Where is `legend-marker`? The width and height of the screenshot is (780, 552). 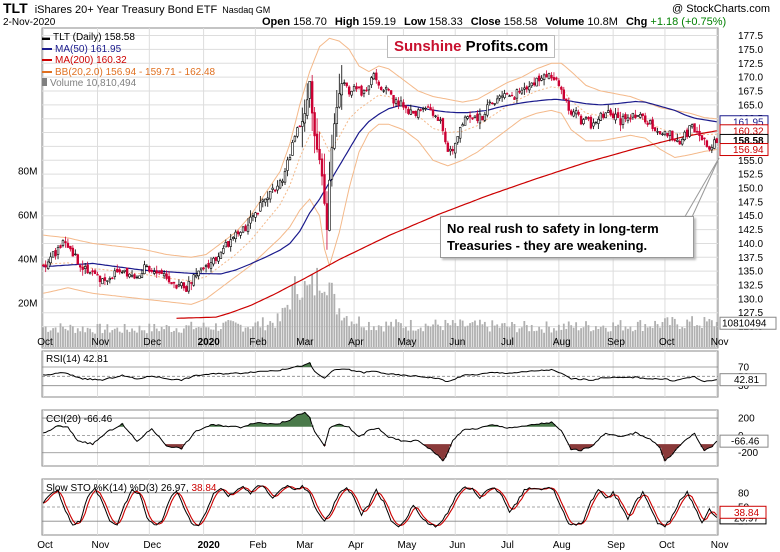
legend-marker is located at coordinates (47, 48).